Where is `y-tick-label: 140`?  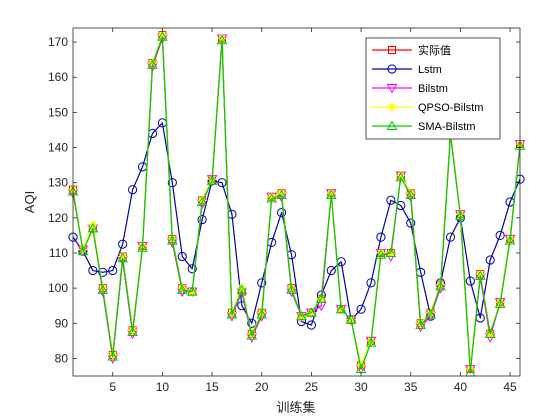 y-tick-label: 140 is located at coordinates (58, 148).